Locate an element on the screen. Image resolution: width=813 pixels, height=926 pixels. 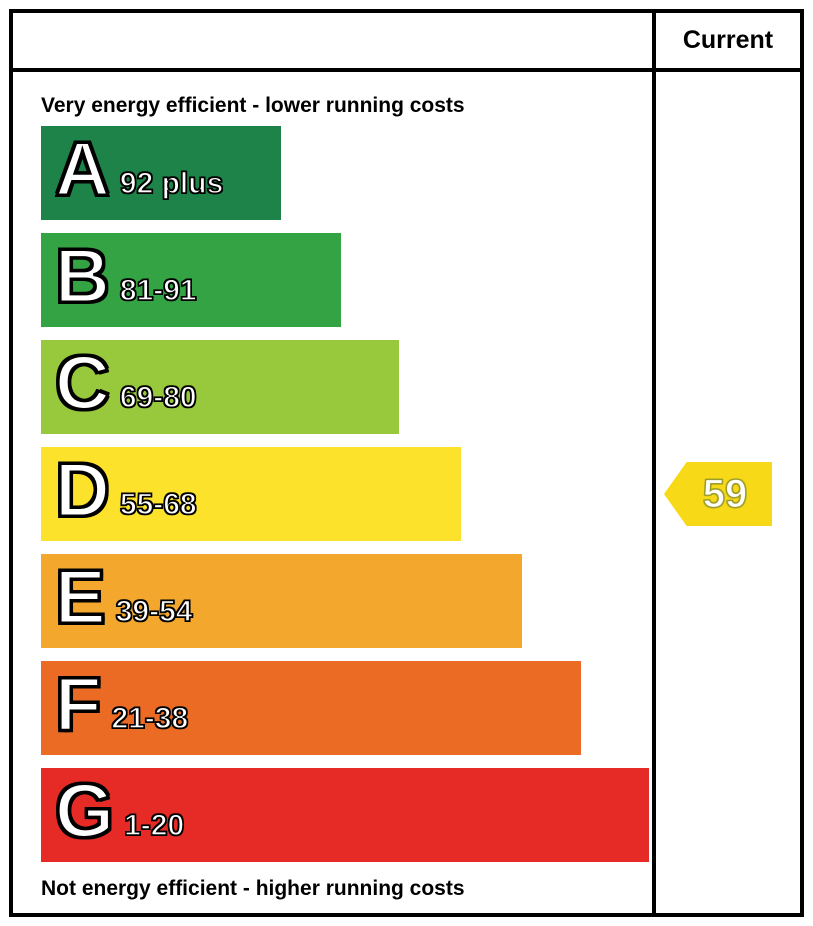
band-range: 55-68 is located at coordinates (158, 504).